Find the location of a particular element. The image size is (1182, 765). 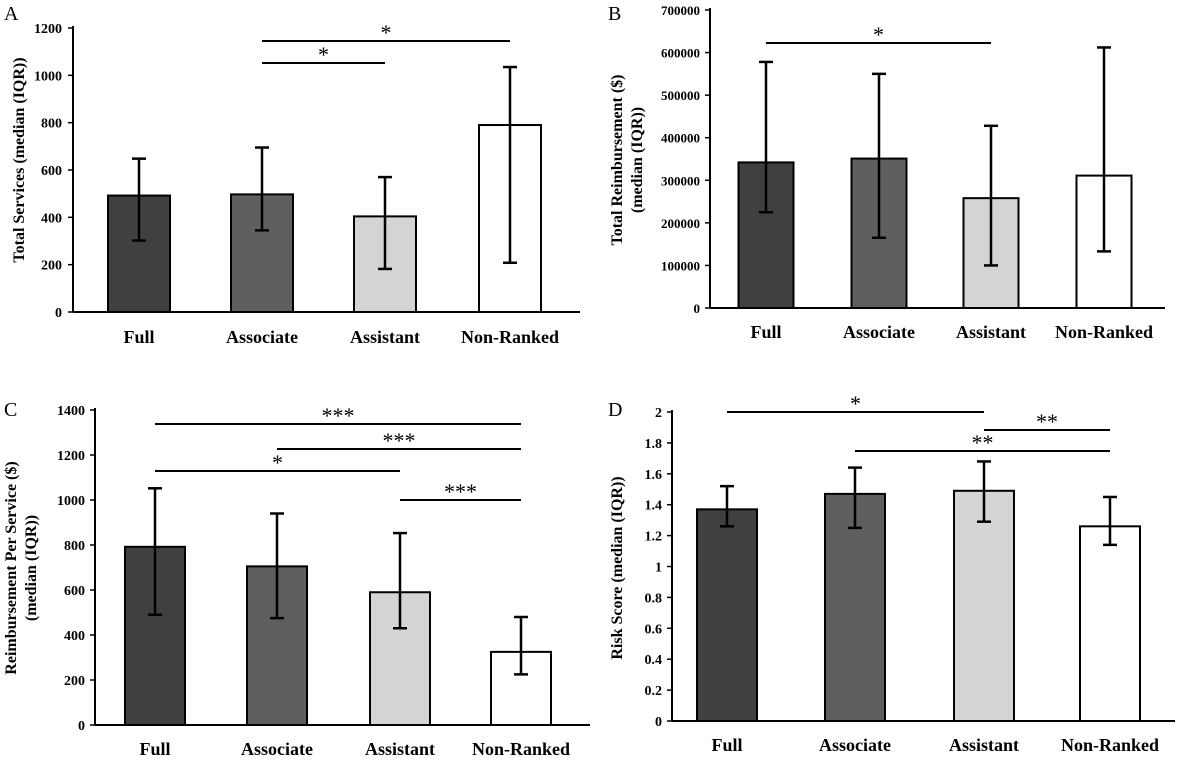

panel-label-c: C is located at coordinates (10, 410).